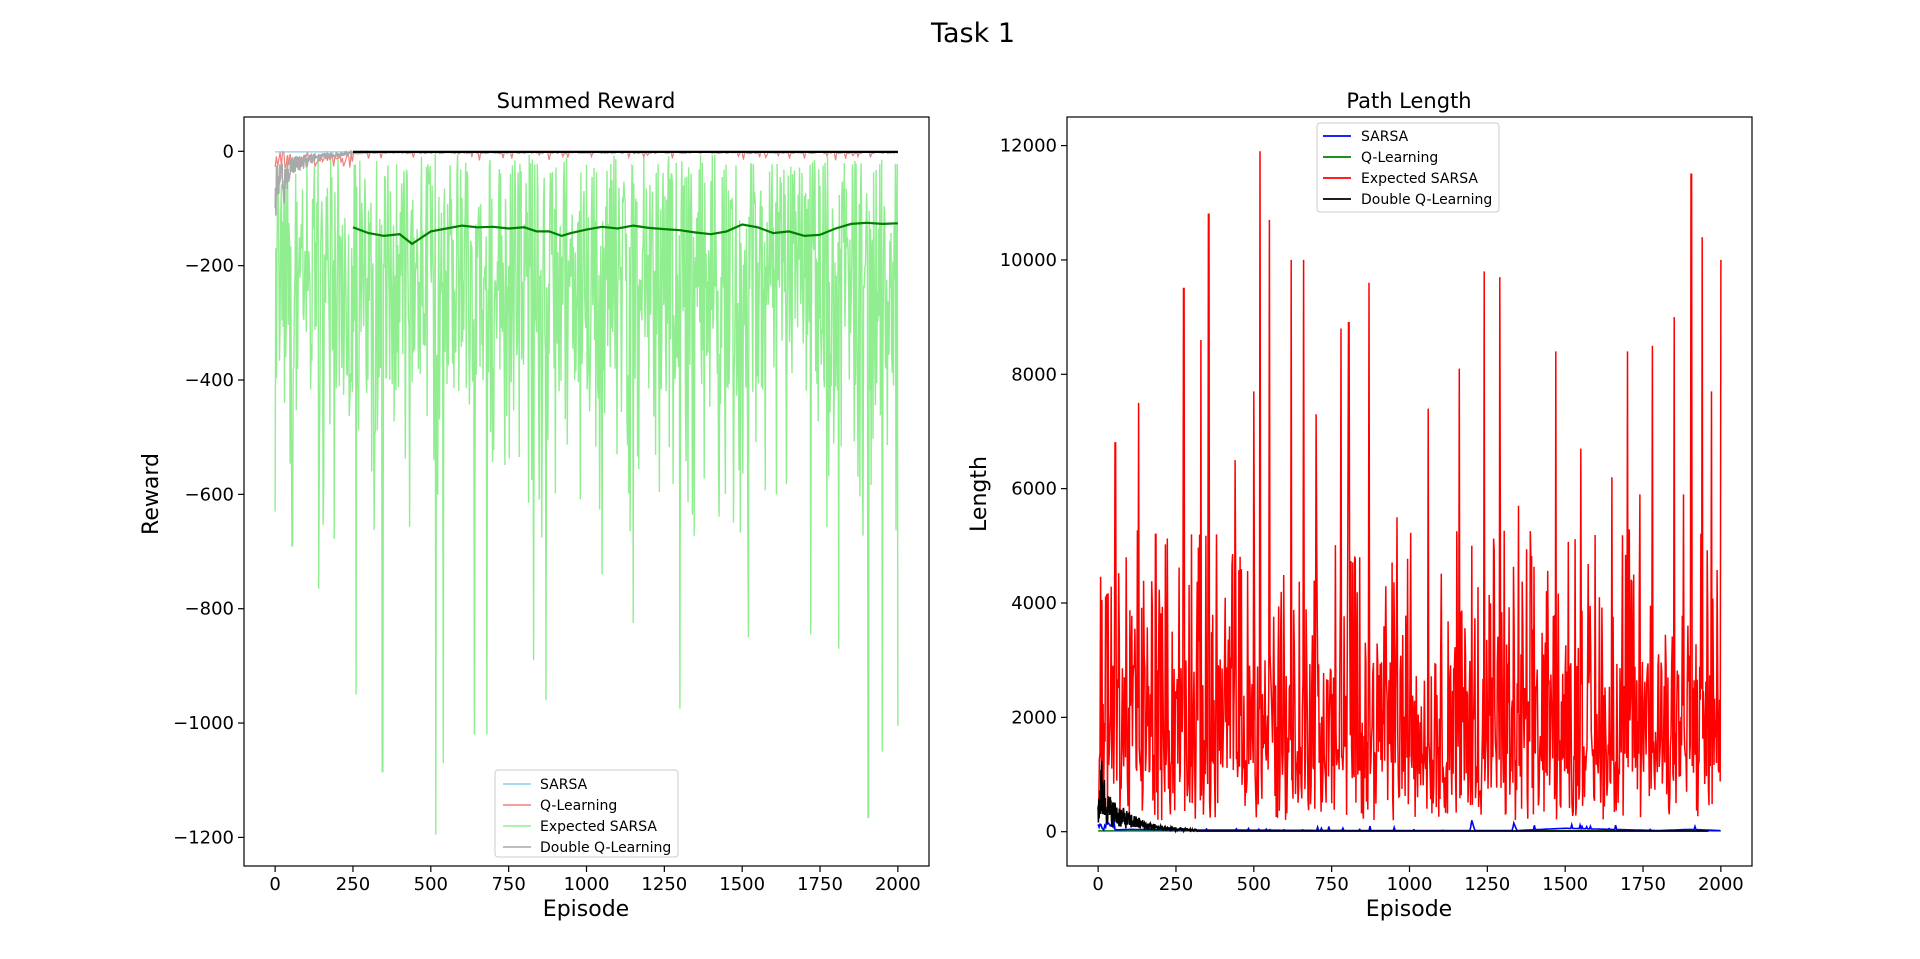  What do you see at coordinates (1403, 797) in the screenshot?
I see `series-double-q-learning-line` at bounding box center [1403, 797].